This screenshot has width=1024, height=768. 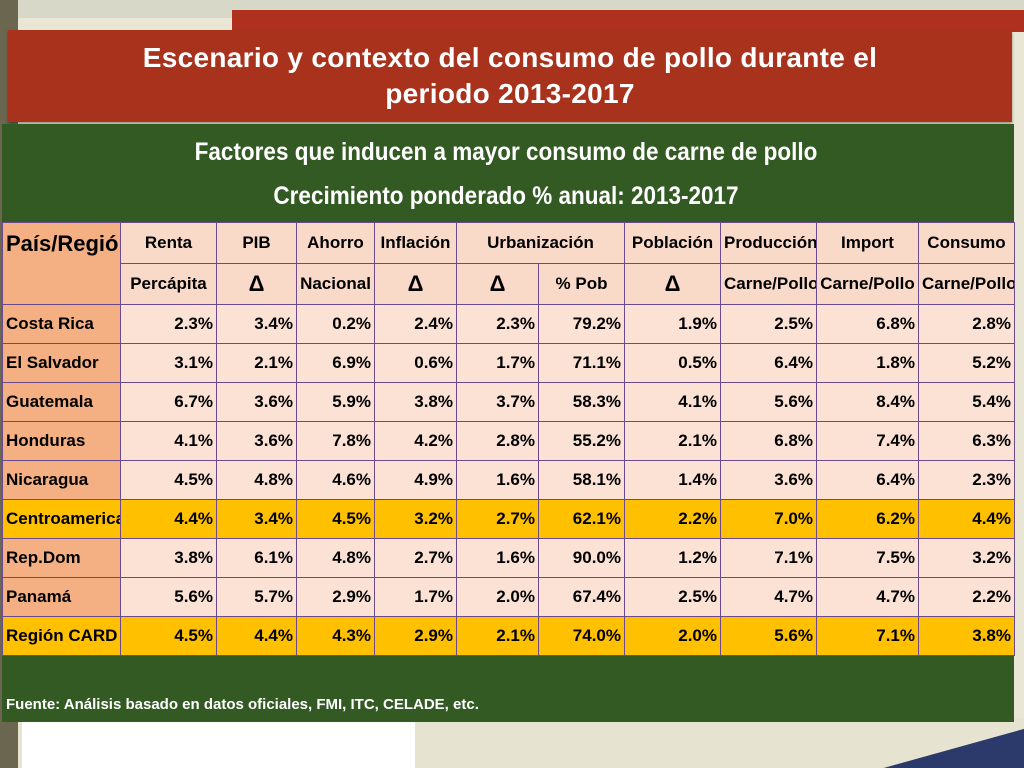 What do you see at coordinates (768, 243) in the screenshot?
I see `header-produccion: Producción` at bounding box center [768, 243].